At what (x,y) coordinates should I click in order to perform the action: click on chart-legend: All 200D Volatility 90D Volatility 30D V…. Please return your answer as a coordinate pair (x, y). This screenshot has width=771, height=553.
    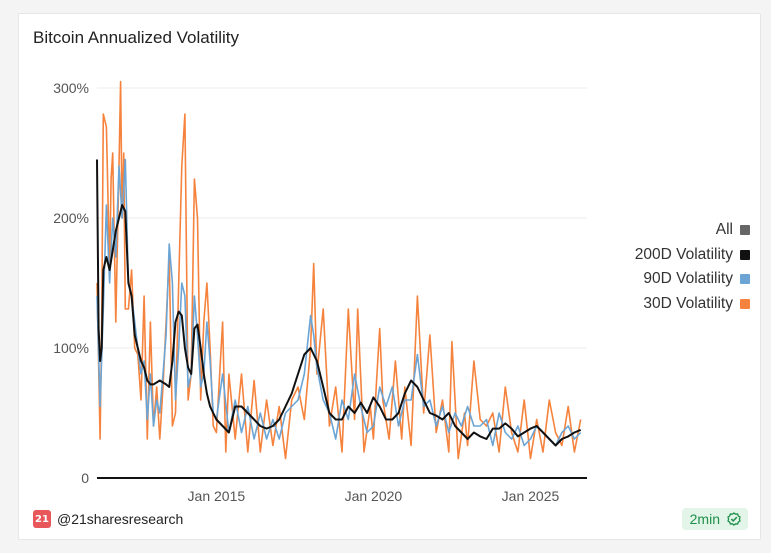
    Looking at the image, I should click on (692, 267).